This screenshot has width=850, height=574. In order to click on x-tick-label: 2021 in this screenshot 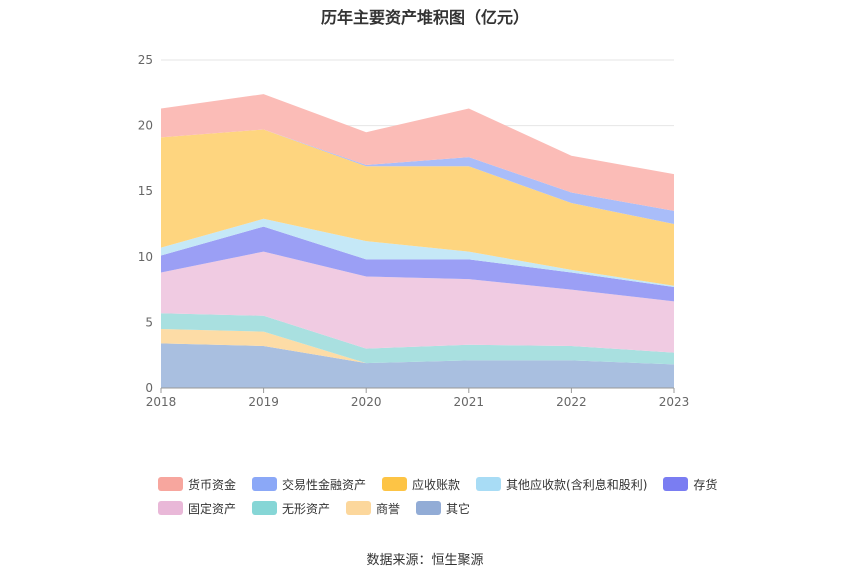, I will do `click(469, 402)`.